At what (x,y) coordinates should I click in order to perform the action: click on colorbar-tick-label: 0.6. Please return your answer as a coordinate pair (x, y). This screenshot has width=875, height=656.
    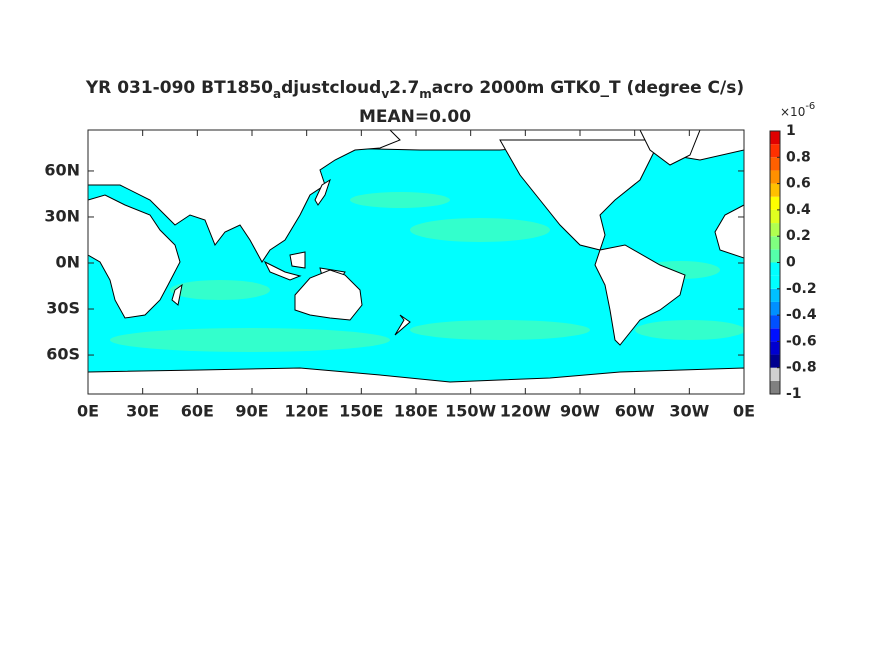
    Looking at the image, I should click on (798, 184).